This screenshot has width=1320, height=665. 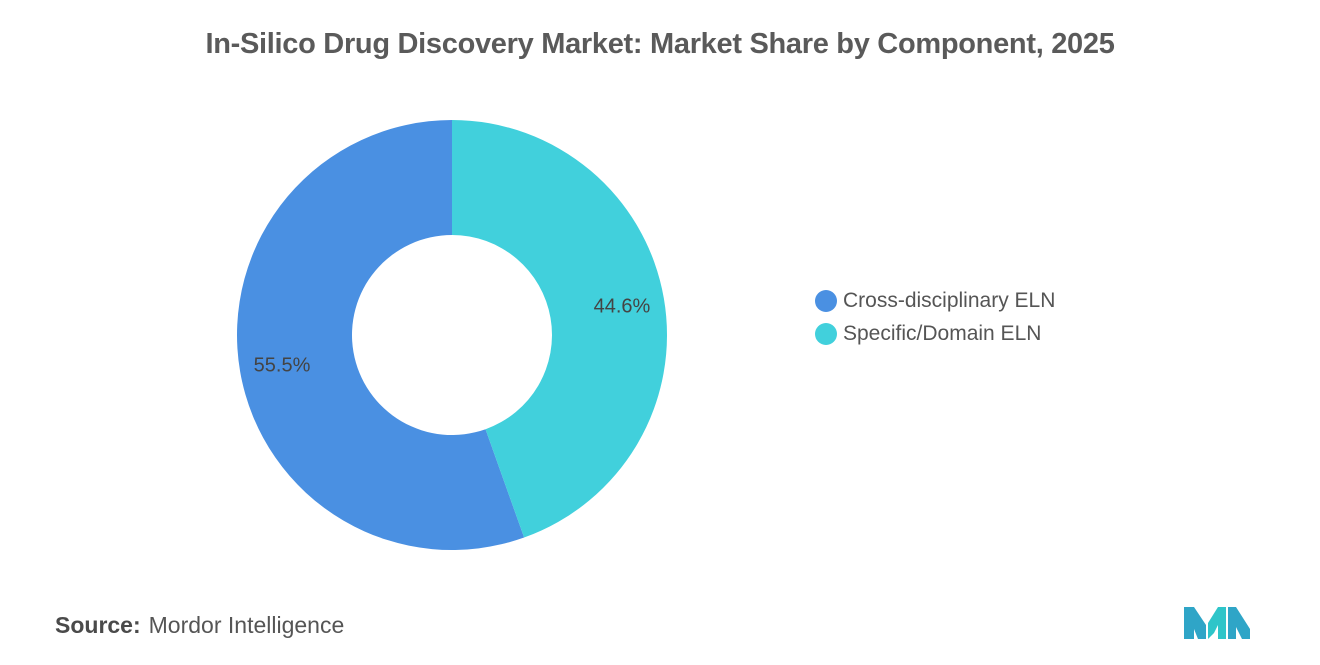 I want to click on source-key: Source:, so click(x=98, y=625).